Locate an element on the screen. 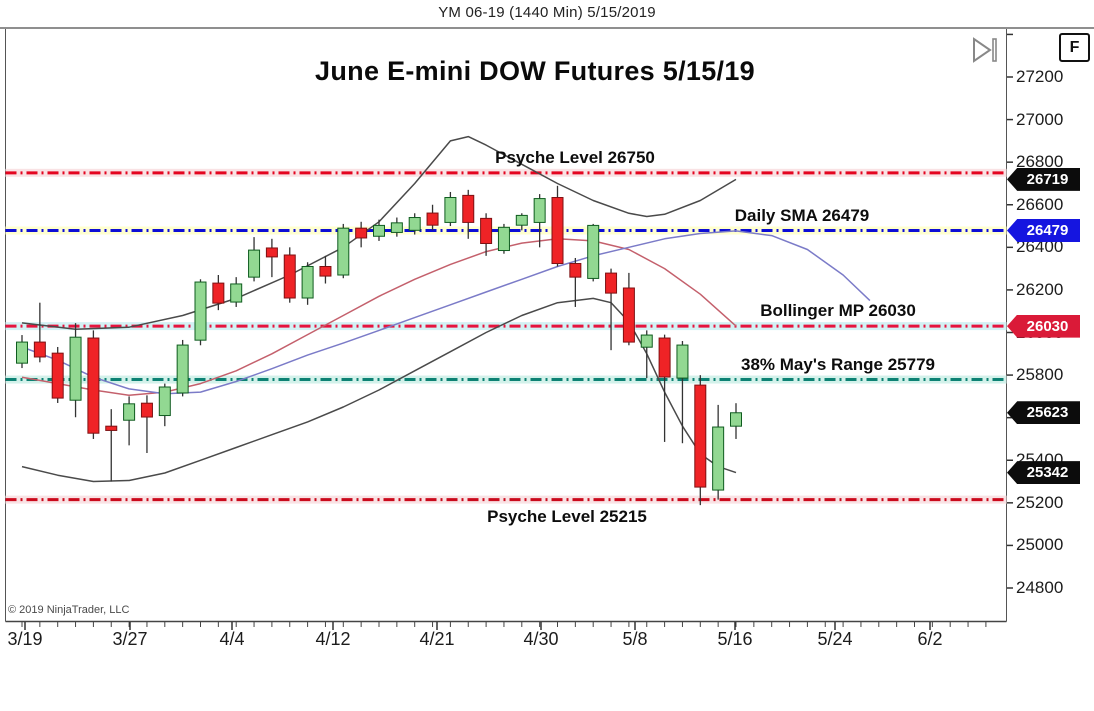  candle-5/15 is located at coordinates (736, 419).